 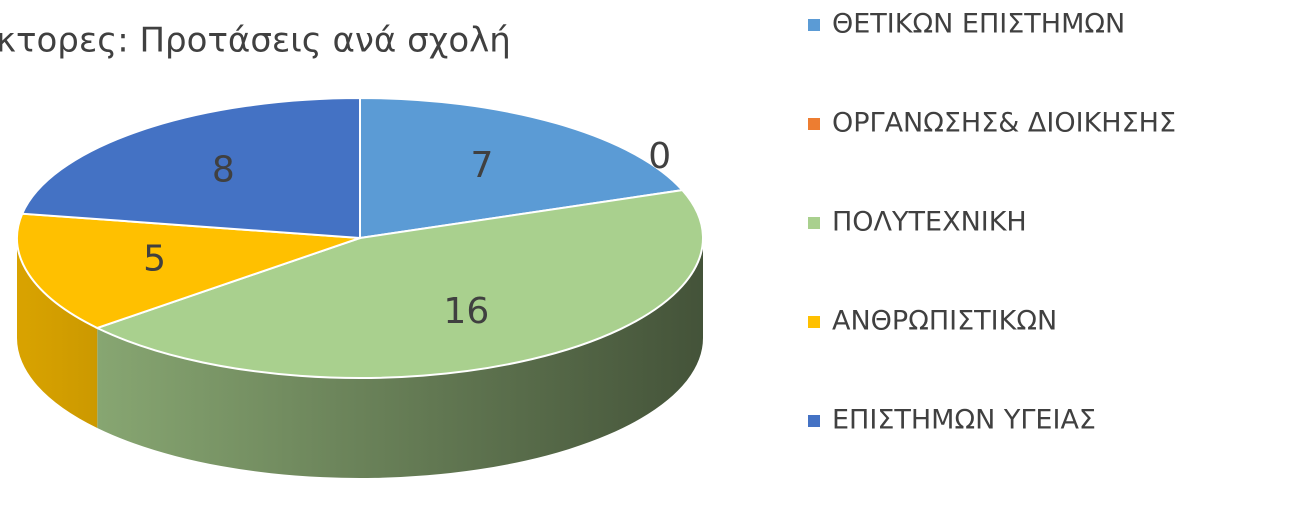 I want to click on data-label: 16, so click(x=466, y=311).